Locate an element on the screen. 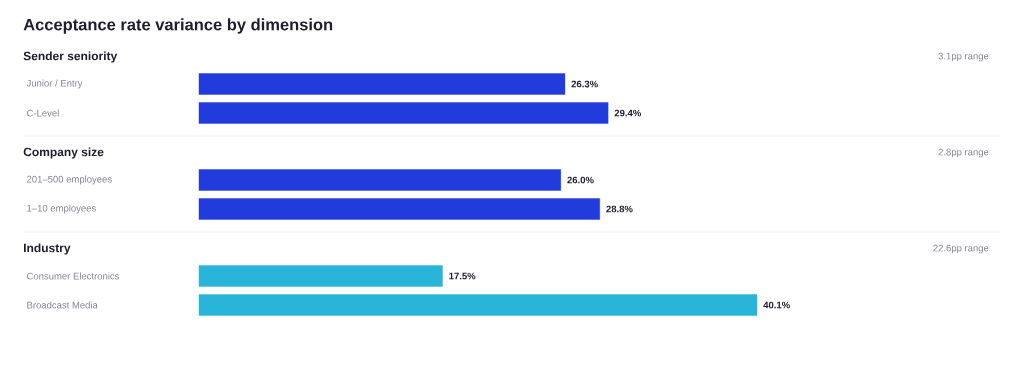  data-label: 29.4% is located at coordinates (627, 113).